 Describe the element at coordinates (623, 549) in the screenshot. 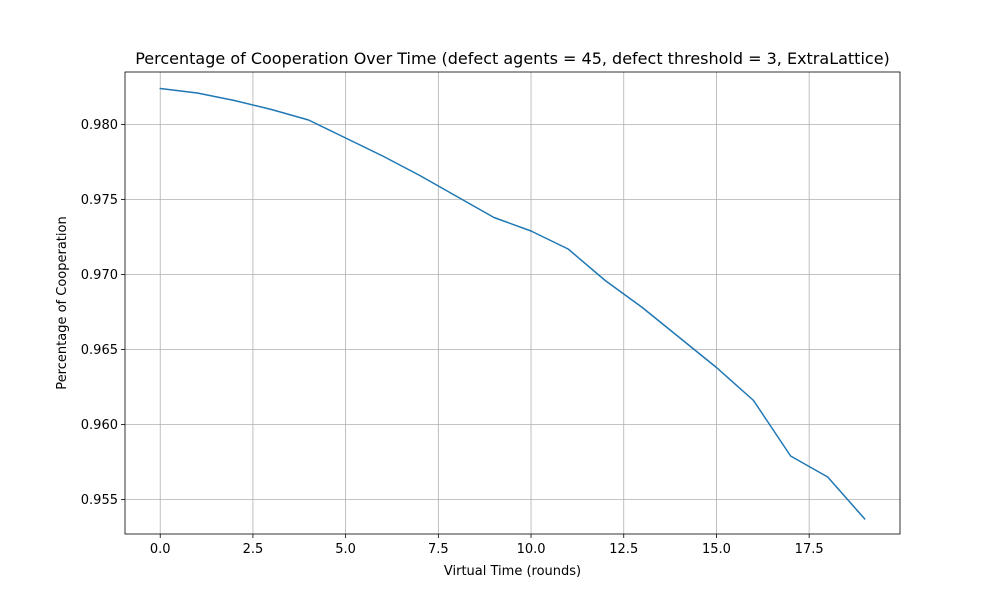

I see `x-tick-label: 12.5` at that location.